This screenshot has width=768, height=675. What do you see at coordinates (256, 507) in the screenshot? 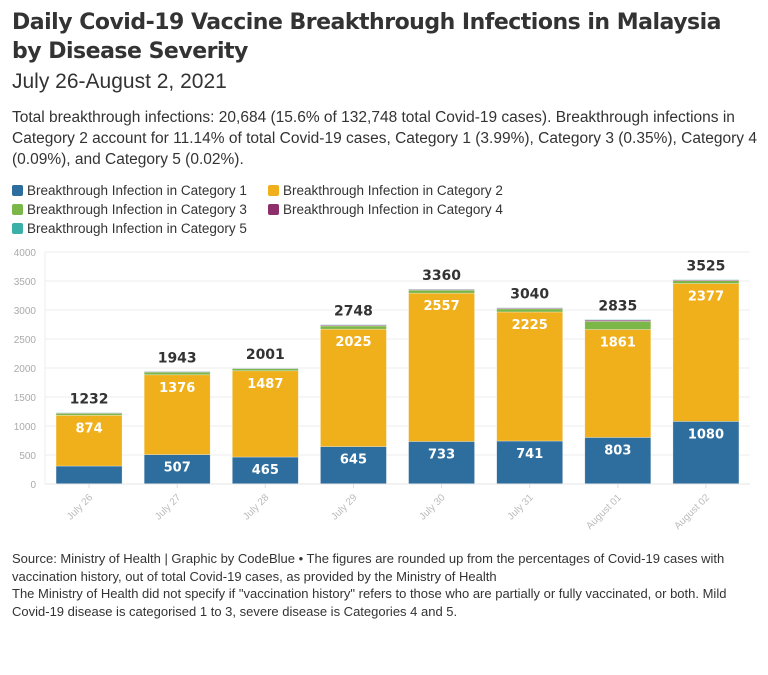
I see `x-tick-label: July 28` at bounding box center [256, 507].